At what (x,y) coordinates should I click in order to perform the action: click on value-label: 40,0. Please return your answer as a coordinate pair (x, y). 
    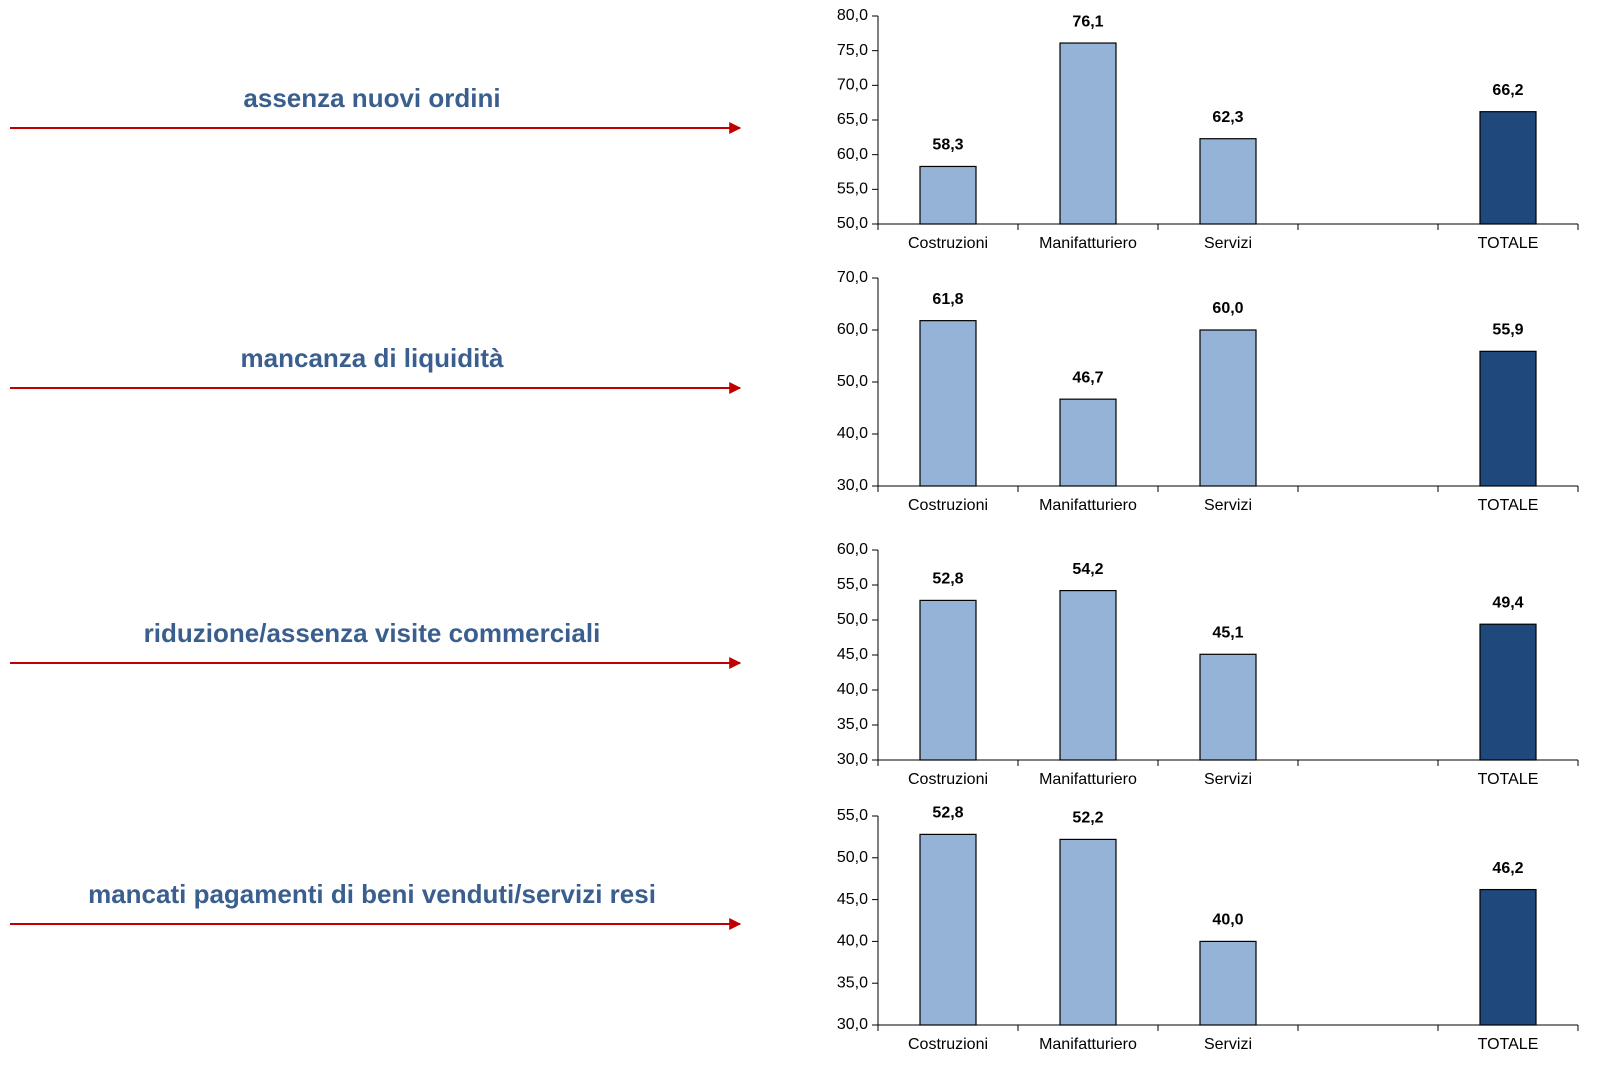
    Looking at the image, I should click on (1227, 920).